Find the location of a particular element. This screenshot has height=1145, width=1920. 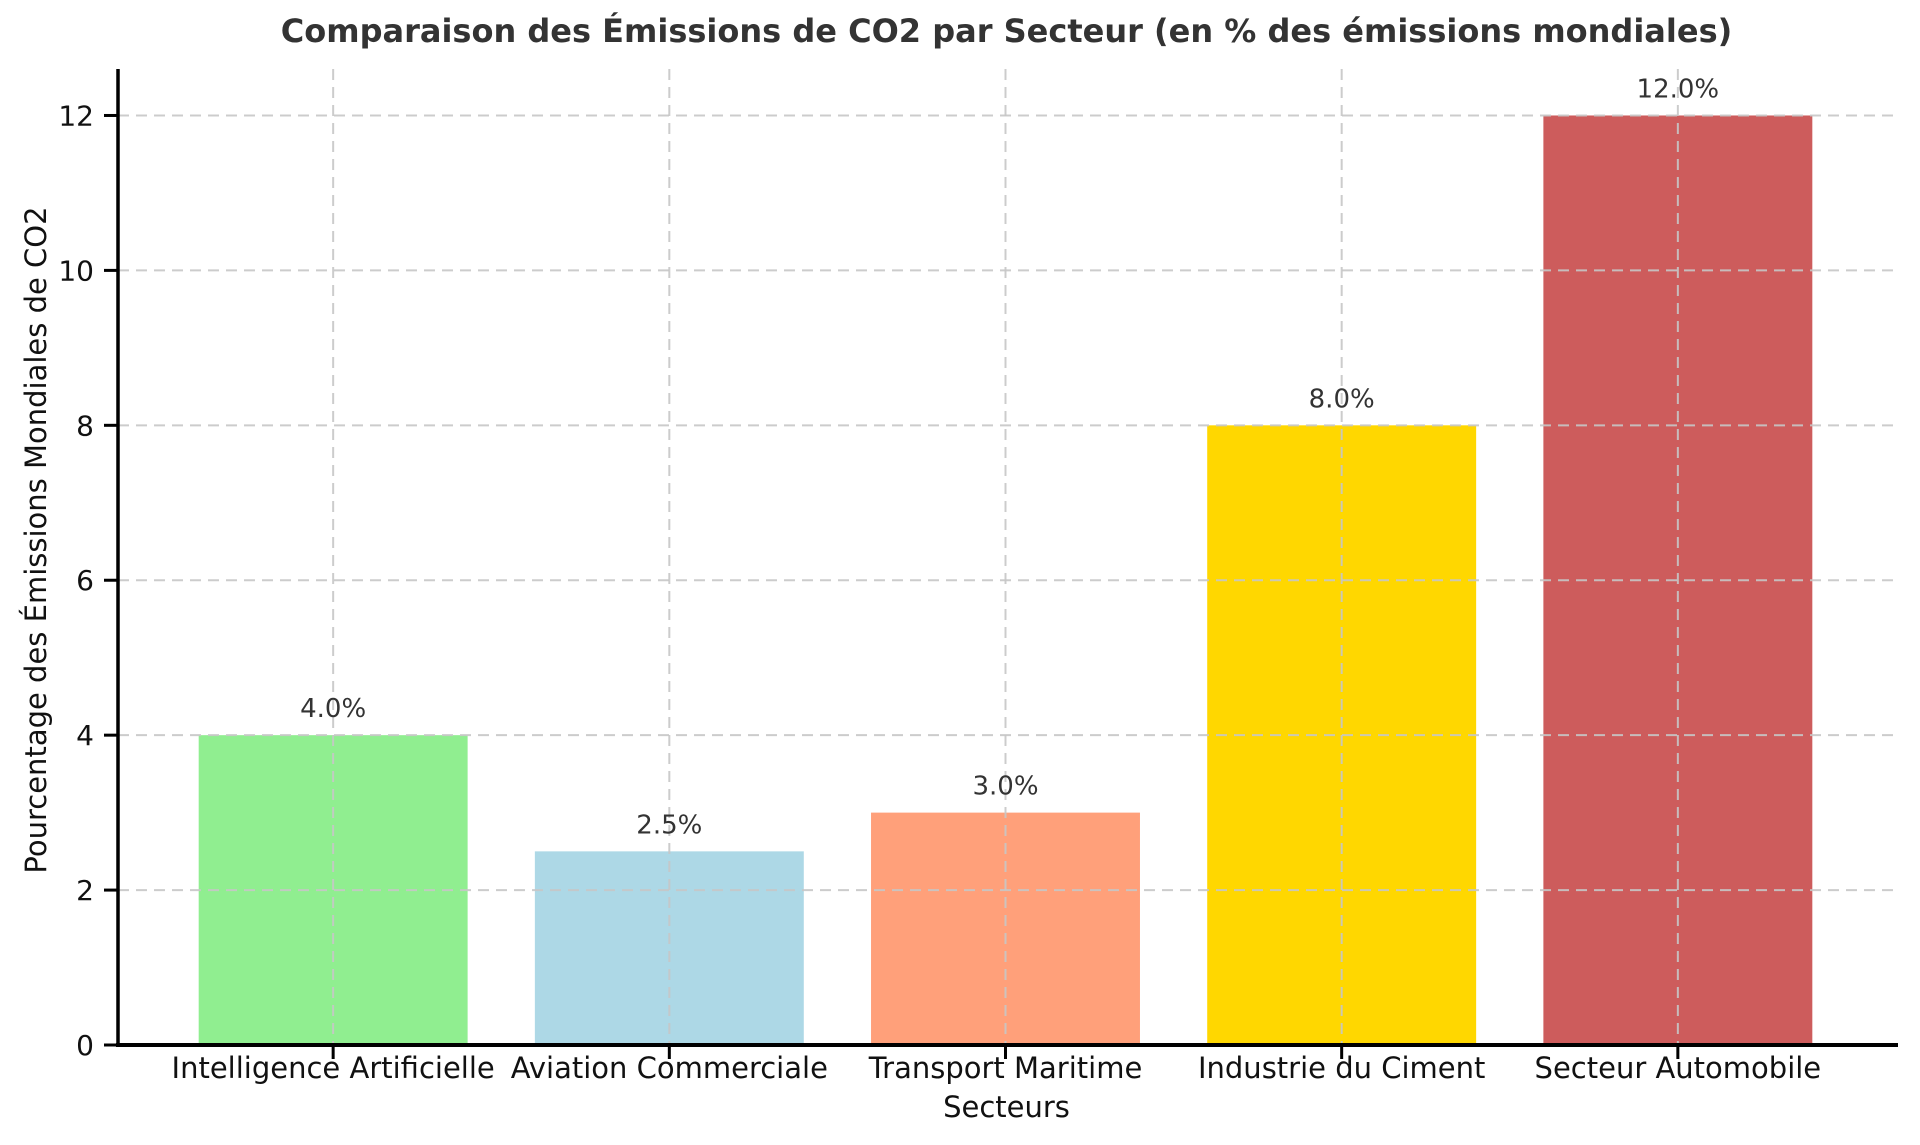

y-tick-label: 2 is located at coordinates (85, 890).